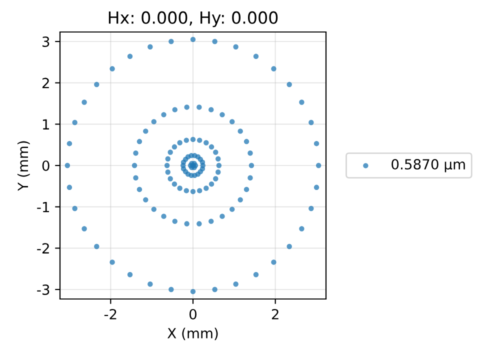 This screenshot has height=352, width=481. Describe the element at coordinates (193, 19) in the screenshot. I see `chart-title: Hx: 0.000, Hy: 0.000` at that location.